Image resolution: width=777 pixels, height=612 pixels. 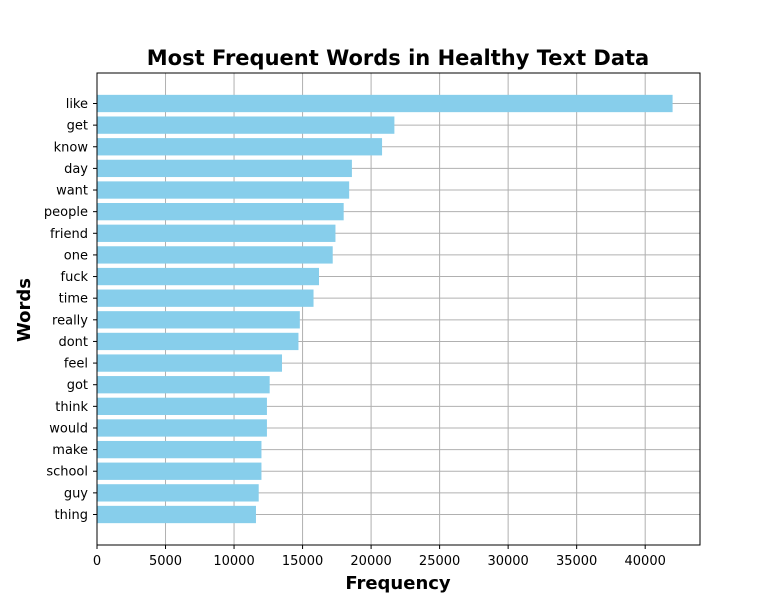 What do you see at coordinates (233, 561) in the screenshot?
I see `x-tick-label: 10000` at bounding box center [233, 561].